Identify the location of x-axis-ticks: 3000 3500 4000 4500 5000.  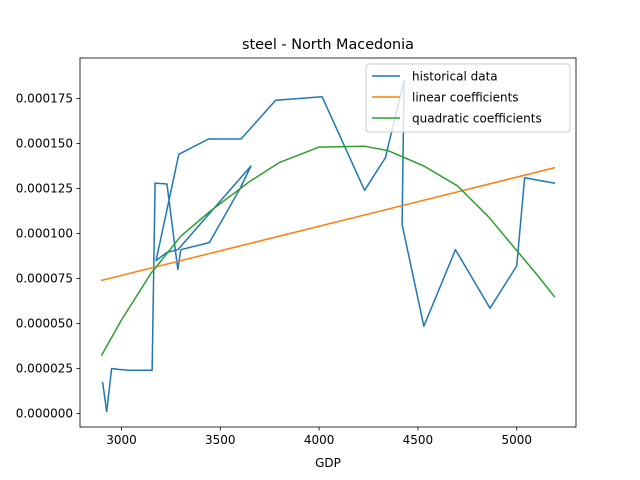
(319, 437).